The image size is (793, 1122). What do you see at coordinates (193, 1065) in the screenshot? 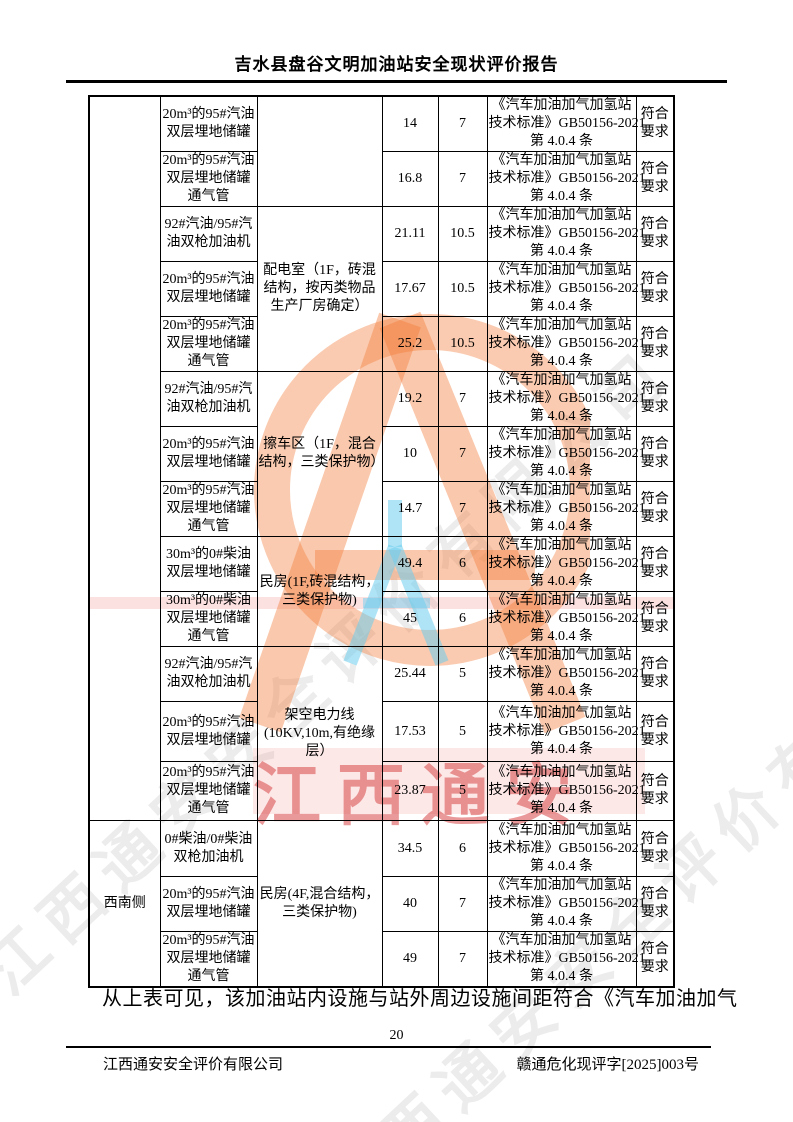
I see `footer-company-name: 江西通安安全评价有限公司` at bounding box center [193, 1065].